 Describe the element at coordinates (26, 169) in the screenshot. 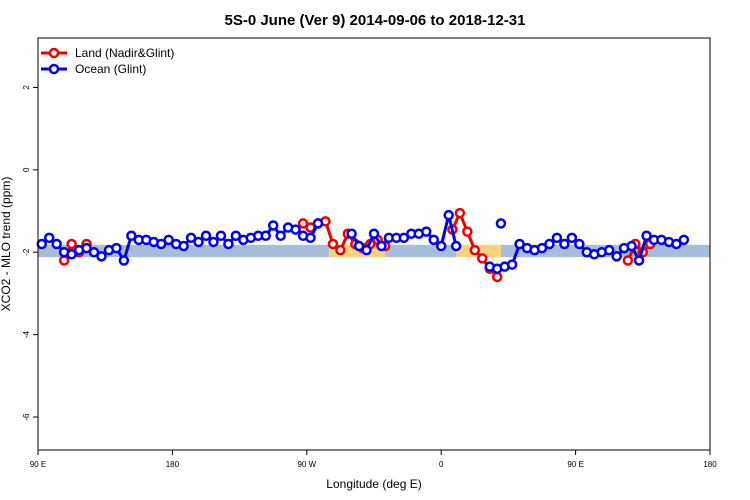

I see `y-tick-label: 0` at that location.